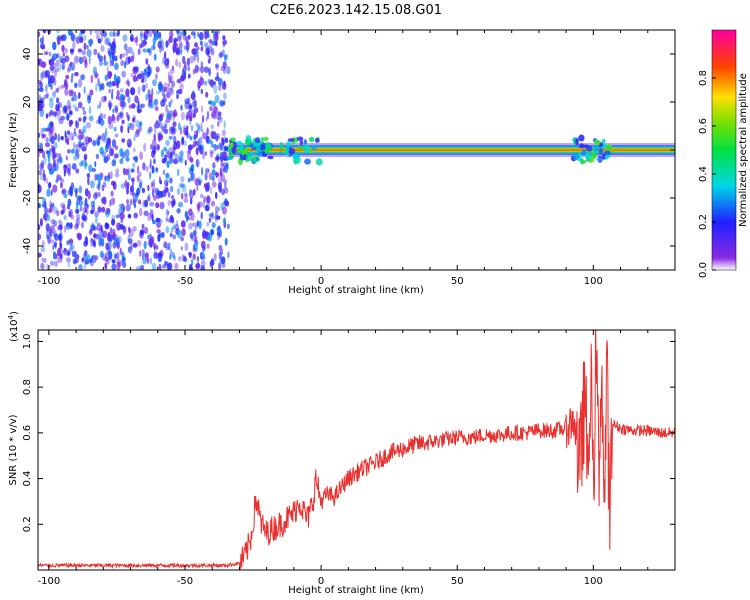 The width and height of the screenshot is (750, 600). Describe the element at coordinates (27, 150) in the screenshot. I see `y-tick-label: 0` at that location.